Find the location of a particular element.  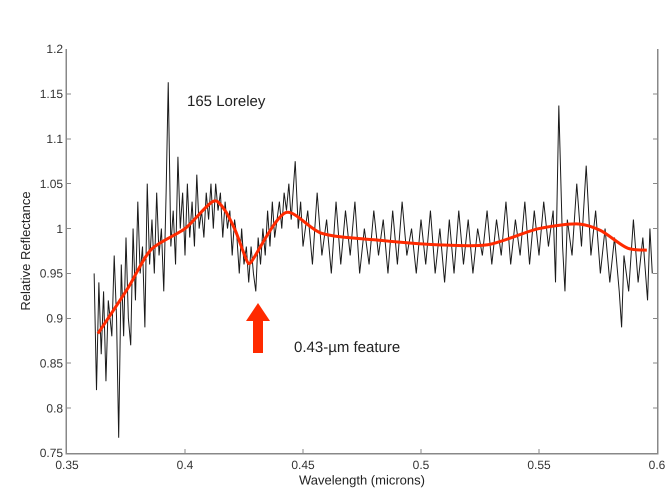

y-tick-label: 0.95 is located at coordinates (52, 273).